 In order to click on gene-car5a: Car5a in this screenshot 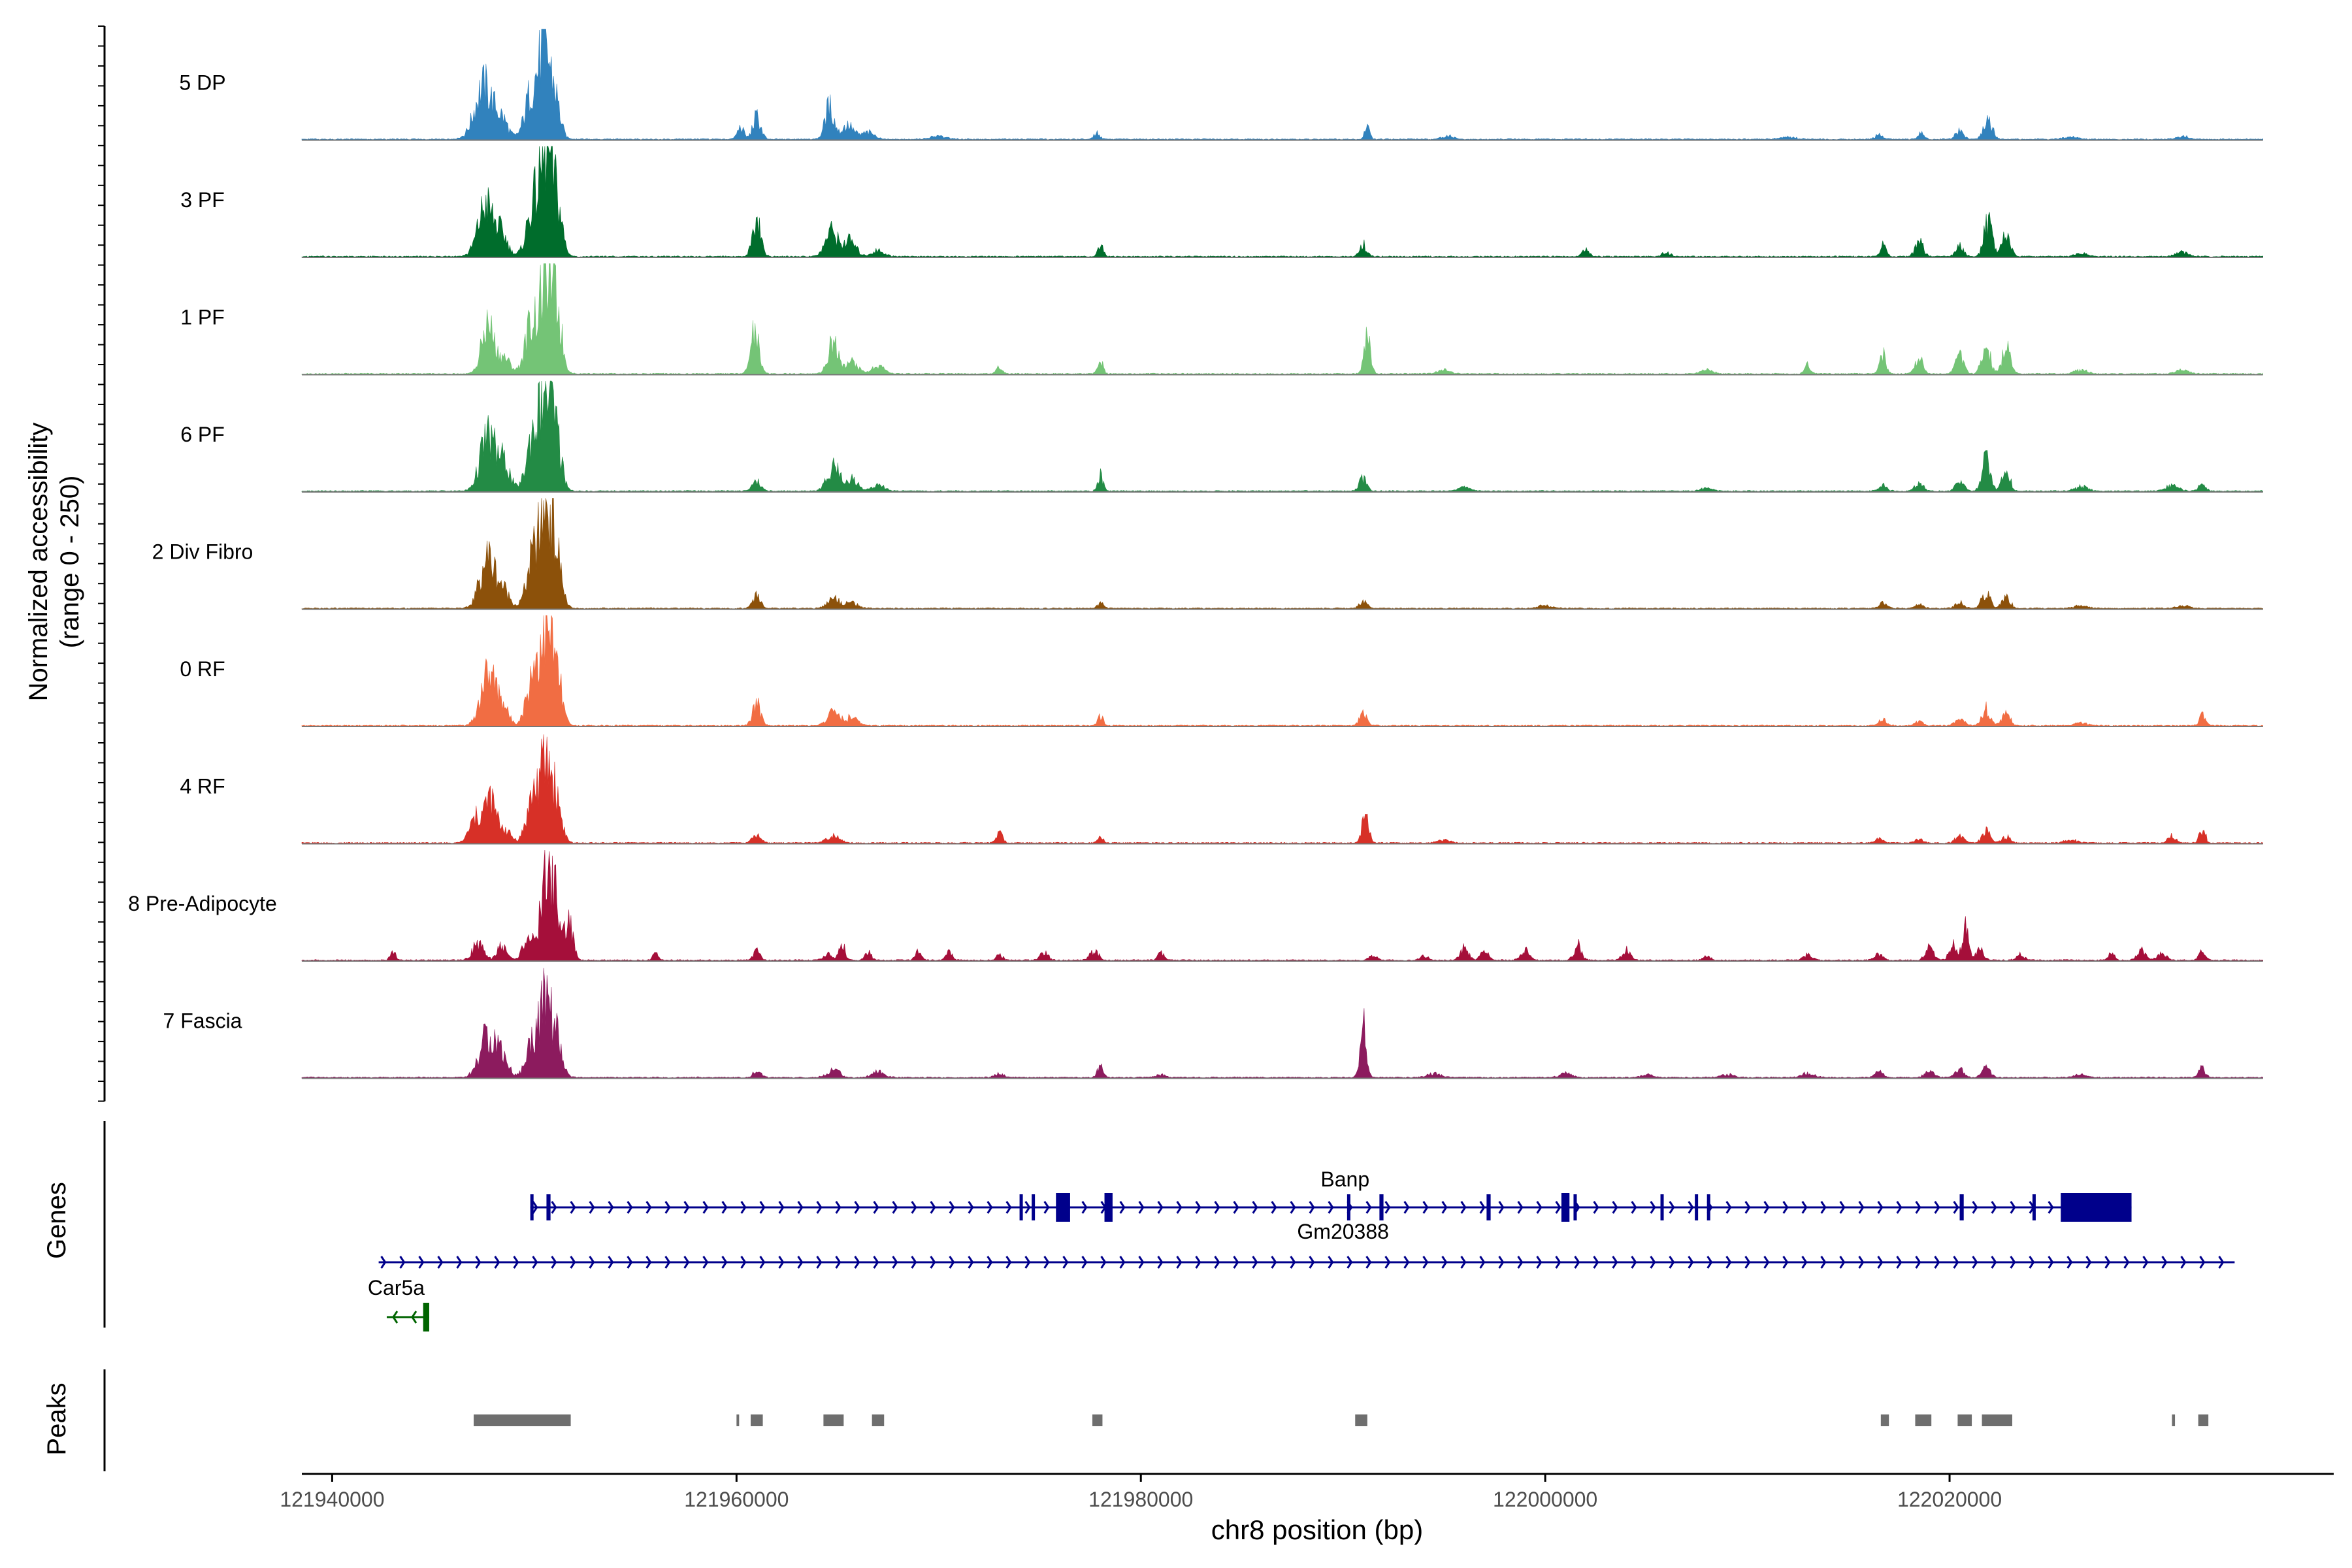, I will do `click(398, 1303)`.